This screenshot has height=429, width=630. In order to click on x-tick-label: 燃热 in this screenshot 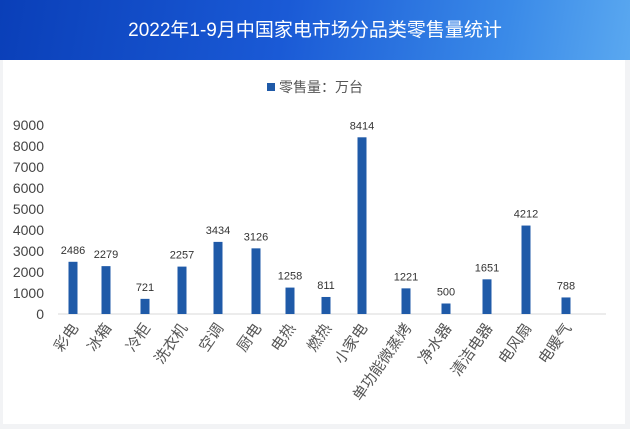, I will do `click(319, 337)`.